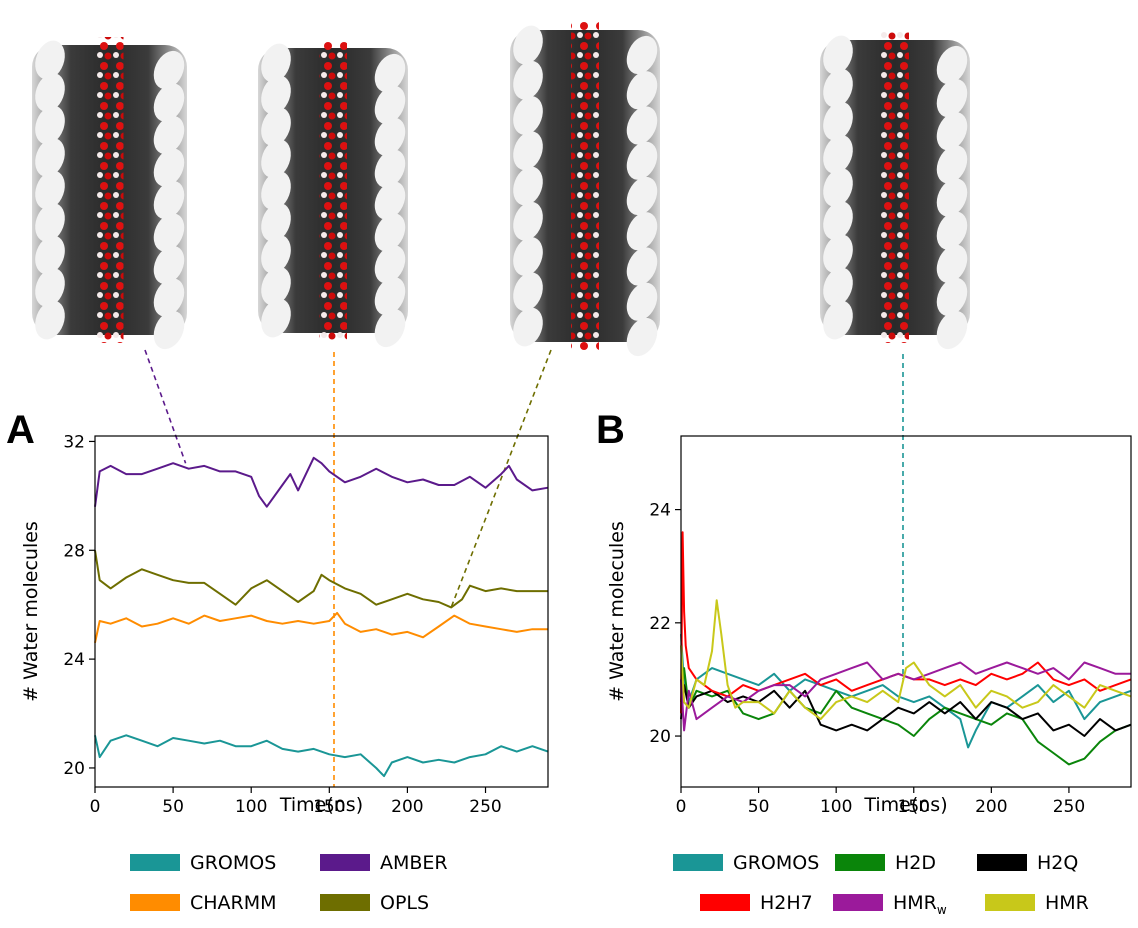 Image resolution: width=1138 pixels, height=928 pixels. Describe the element at coordinates (786, 903) in the screenshot. I see `legend-label: H2H7` at that location.